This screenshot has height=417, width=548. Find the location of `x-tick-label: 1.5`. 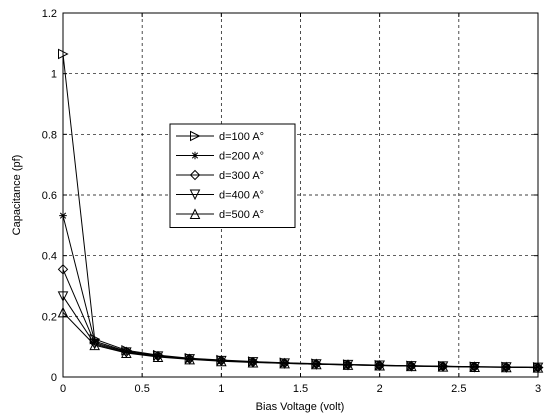

x-tick-label: 1.5 is located at coordinates (300, 389).